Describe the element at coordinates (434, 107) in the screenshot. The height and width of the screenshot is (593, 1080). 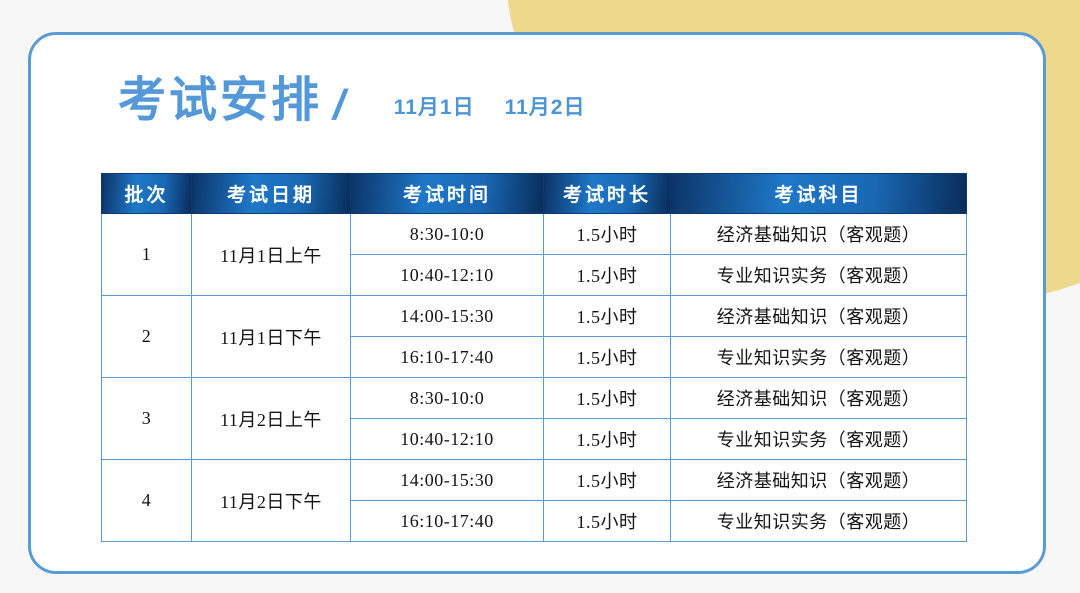
I see `exam-date-1: 11月1日` at that location.